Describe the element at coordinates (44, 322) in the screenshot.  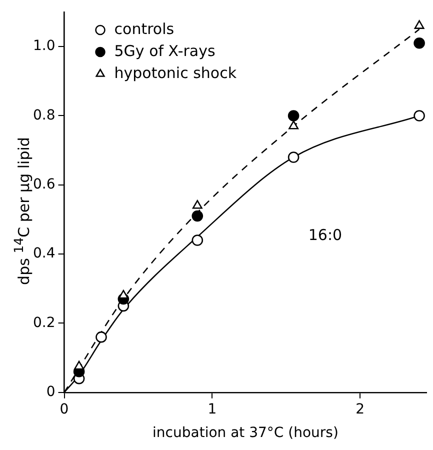
I see `y-tick-label: 0.2` at that location.